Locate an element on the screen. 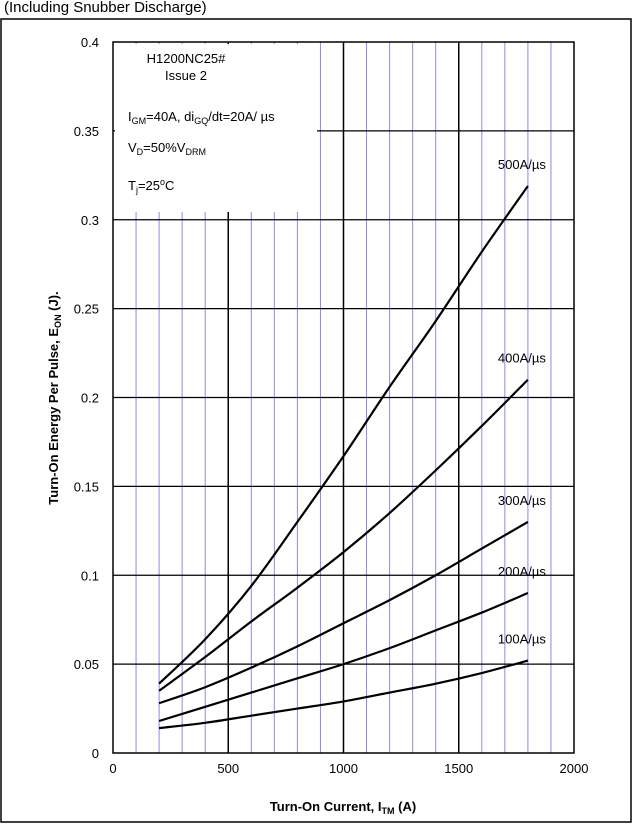 The width and height of the screenshot is (632, 828). y-tick-label: 0.2 is located at coordinates (90, 398).